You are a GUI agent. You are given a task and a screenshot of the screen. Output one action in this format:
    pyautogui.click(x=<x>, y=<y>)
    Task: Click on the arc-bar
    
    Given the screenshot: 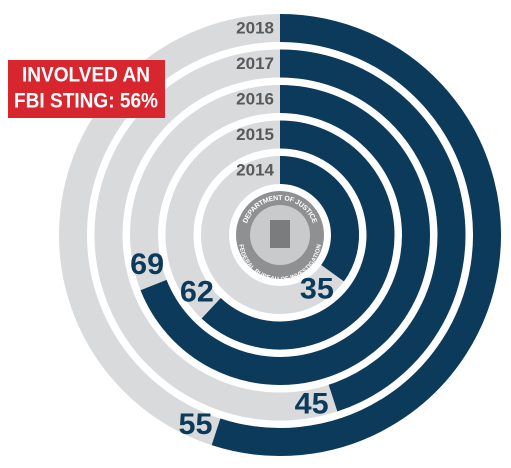 What is the action you would take?
    pyautogui.click(x=319, y=219)
    